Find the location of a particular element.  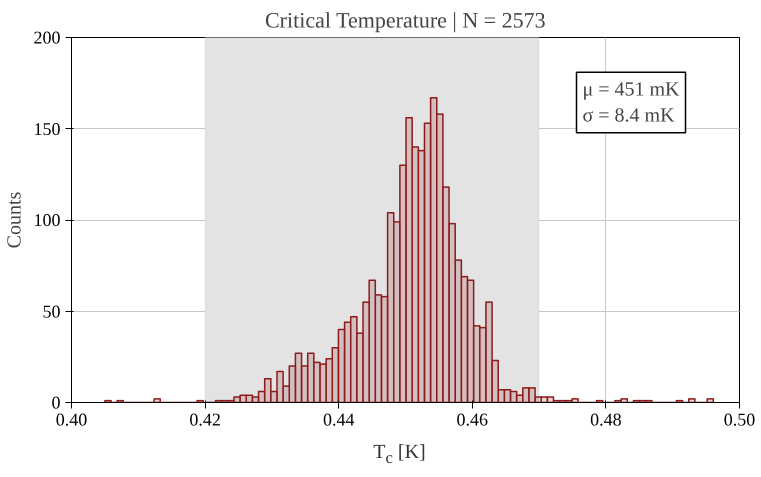

y-tick-label: 150 is located at coordinates (47, 128).